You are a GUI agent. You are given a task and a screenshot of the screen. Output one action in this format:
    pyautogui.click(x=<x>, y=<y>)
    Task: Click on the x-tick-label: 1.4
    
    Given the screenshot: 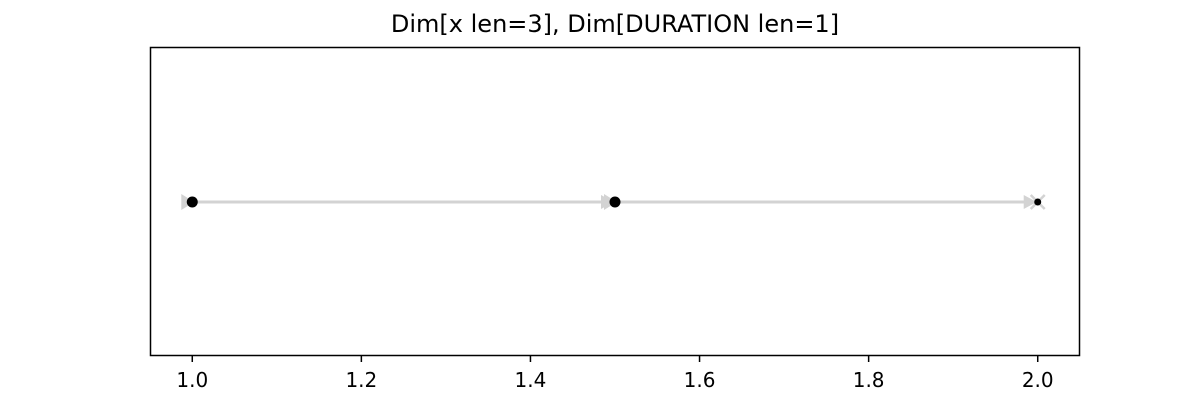 What is the action you would take?
    pyautogui.click(x=531, y=380)
    